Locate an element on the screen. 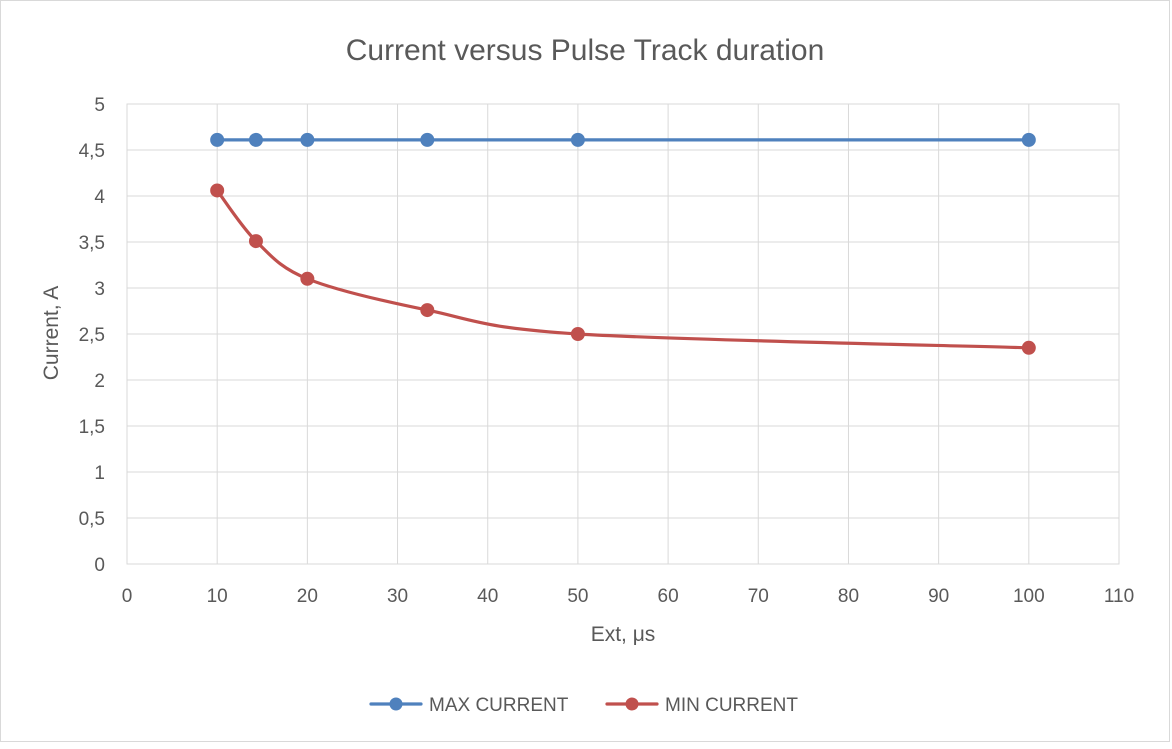  chart-title: Current versus Pulse Track duration is located at coordinates (585, 50).